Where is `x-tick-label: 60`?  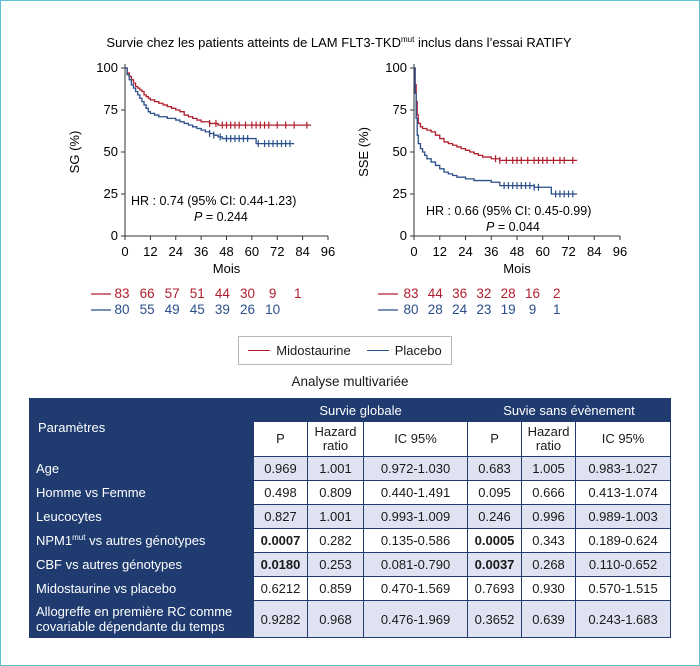
x-tick-label: 60 is located at coordinates (543, 251).